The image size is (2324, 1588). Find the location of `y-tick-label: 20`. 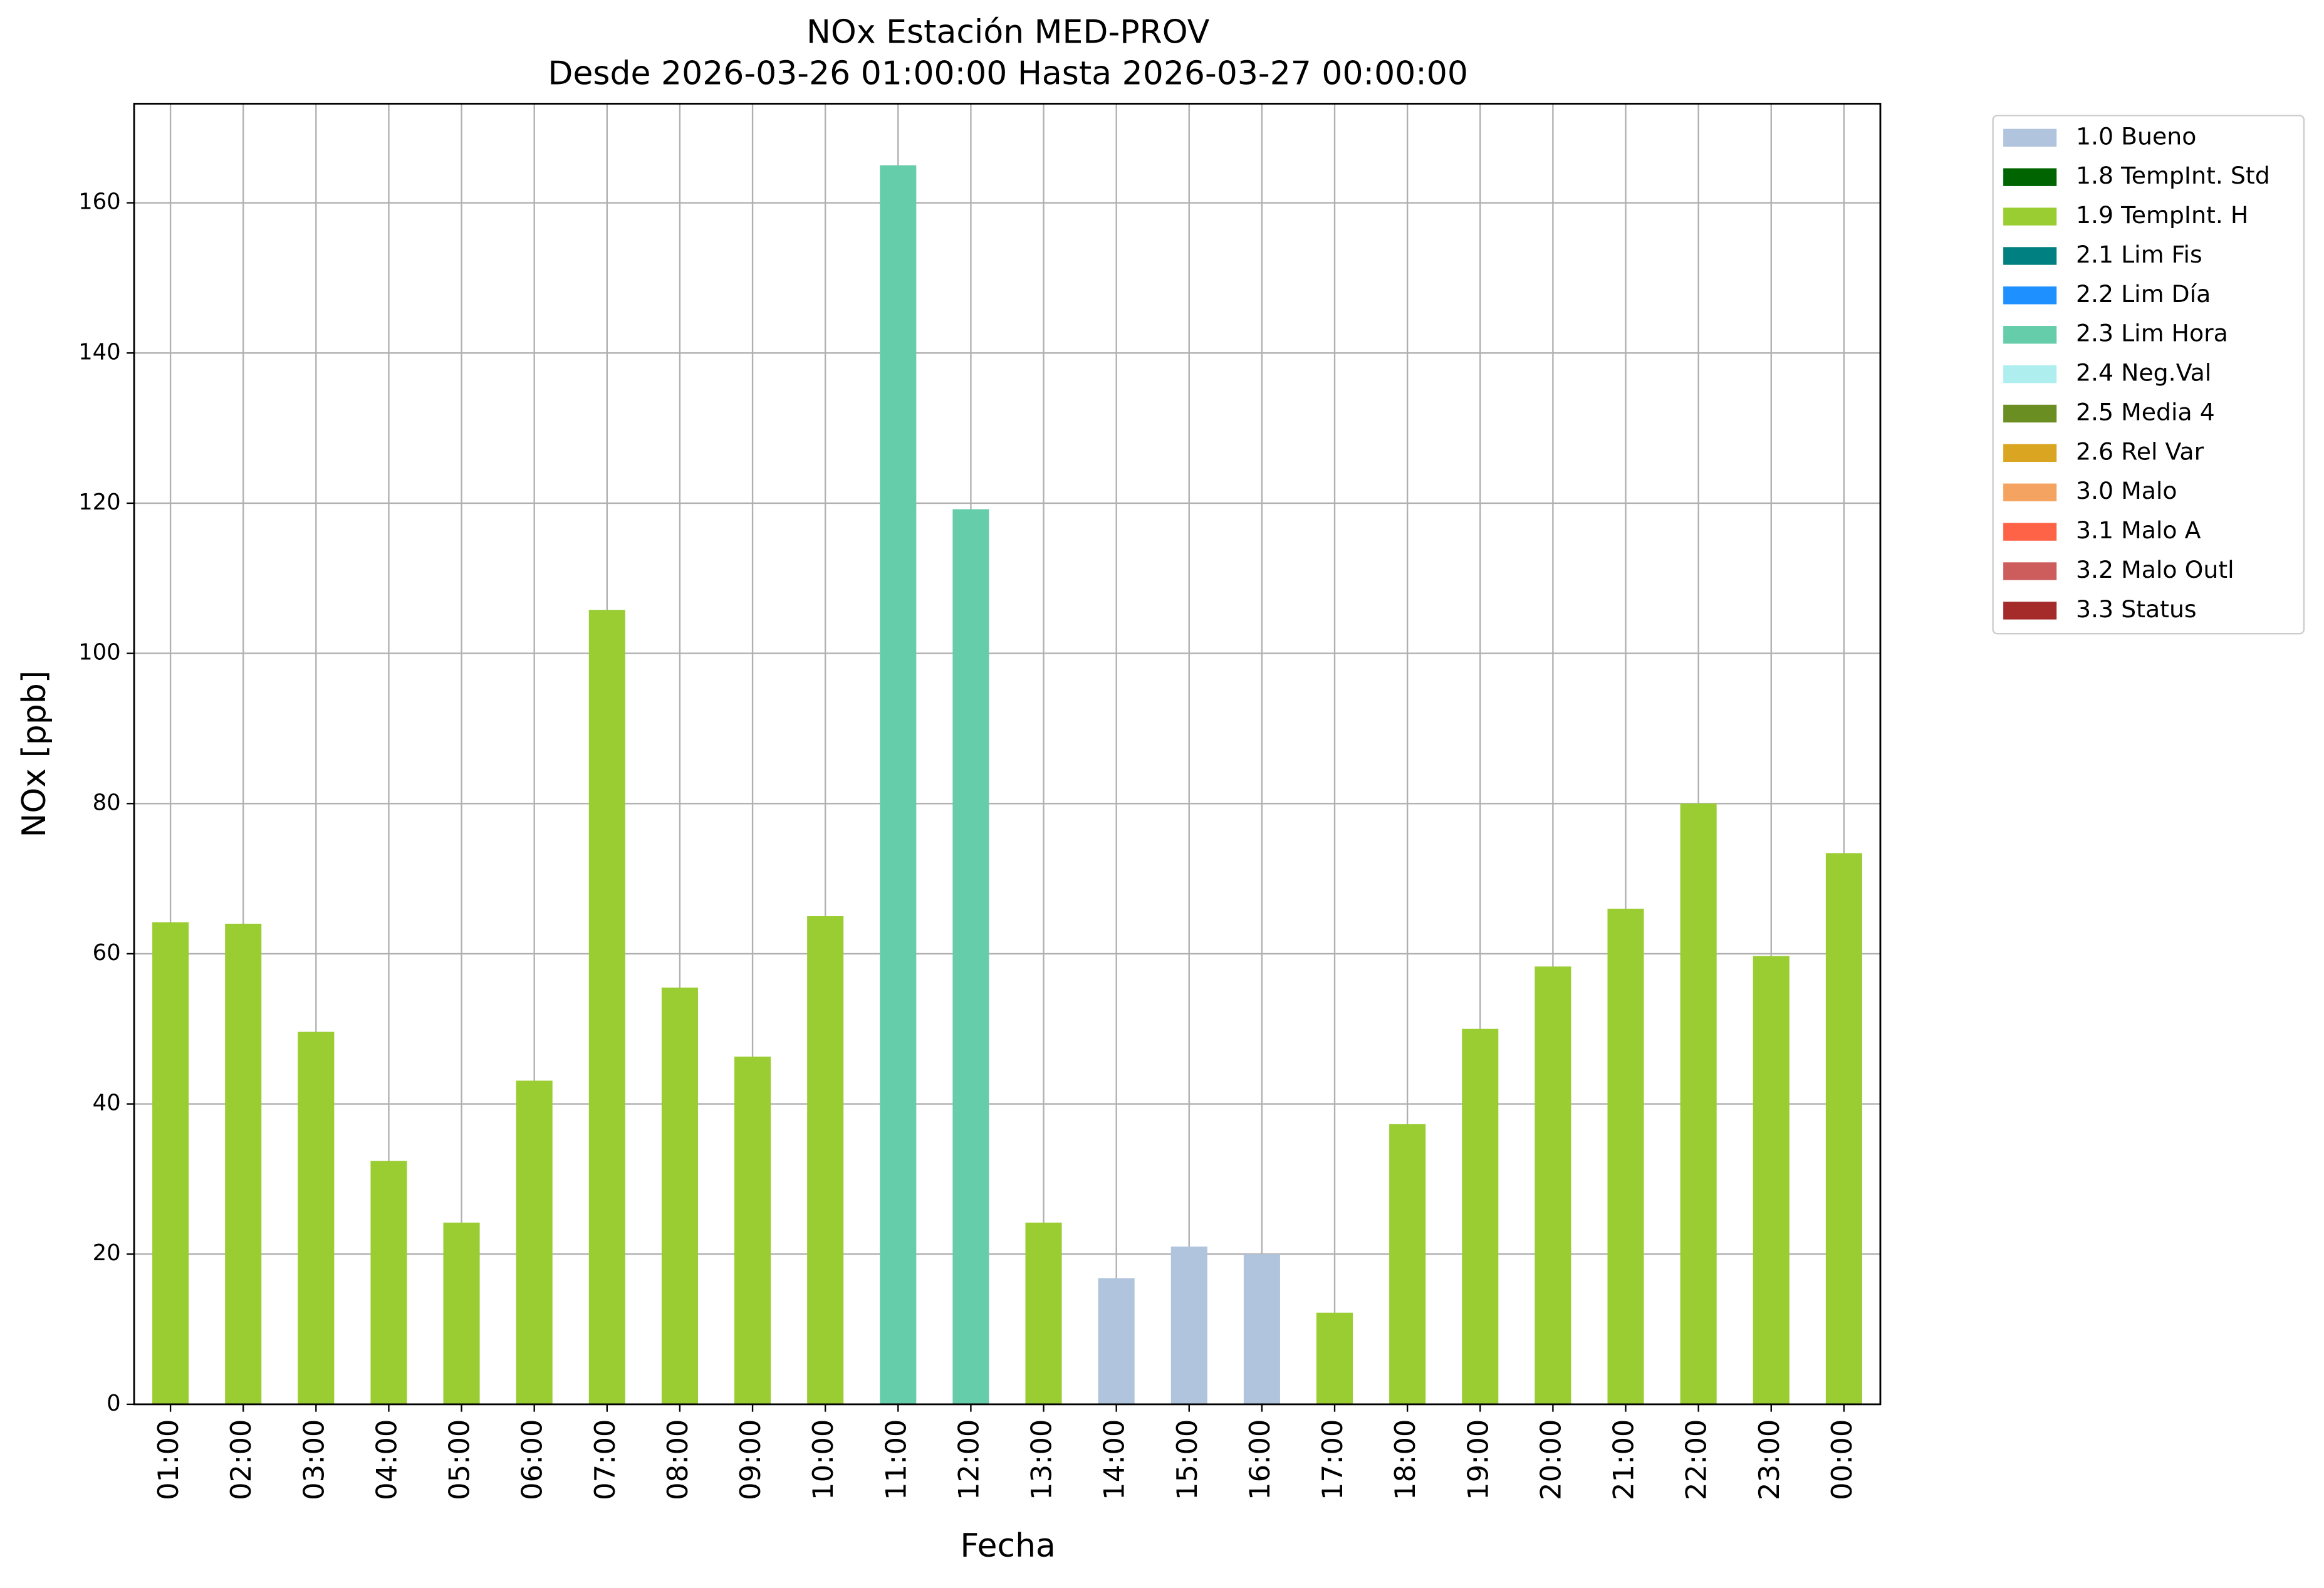

y-tick-label: 20 is located at coordinates (107, 1253).